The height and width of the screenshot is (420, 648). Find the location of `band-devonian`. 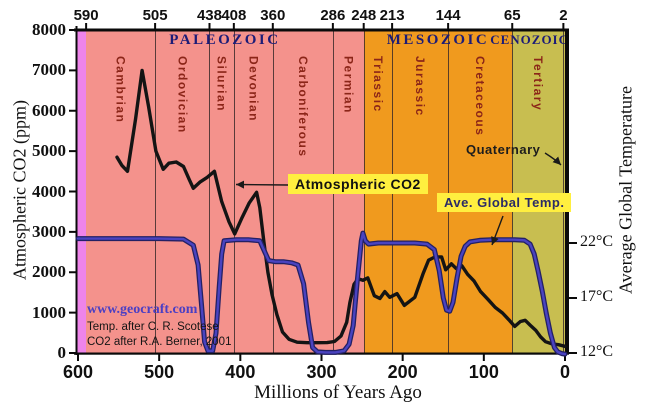

band-devonian is located at coordinates (253, 192).